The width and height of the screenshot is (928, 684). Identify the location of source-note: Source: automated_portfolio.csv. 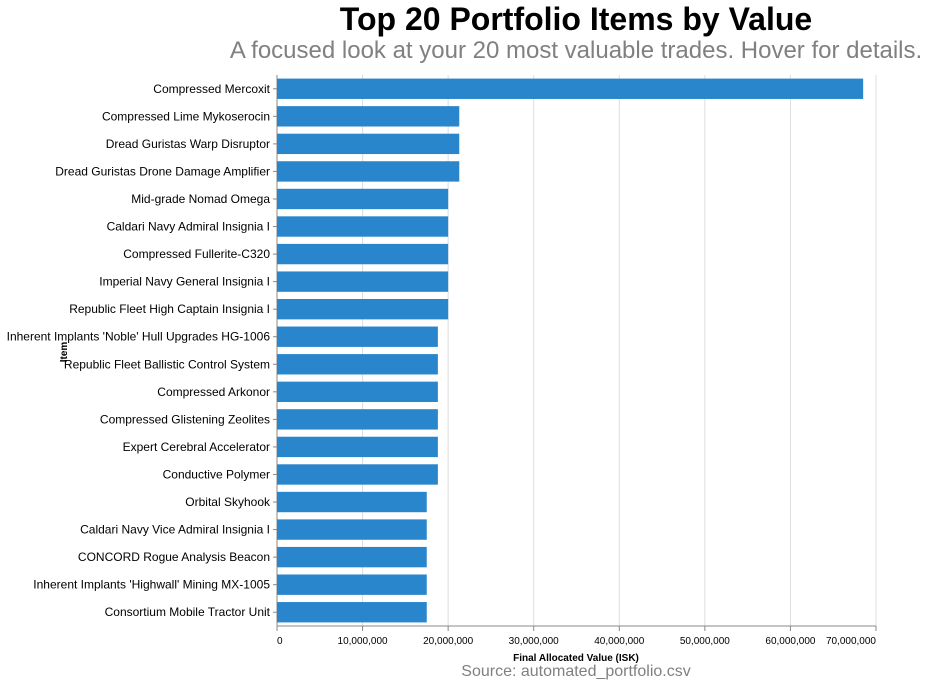
(575, 671).